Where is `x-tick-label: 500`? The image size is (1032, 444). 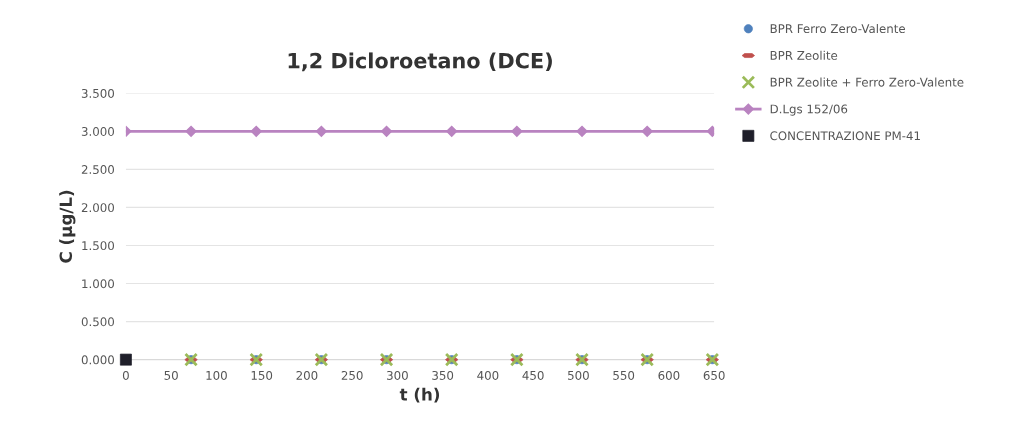 x-tick-label: 500 is located at coordinates (578, 375).